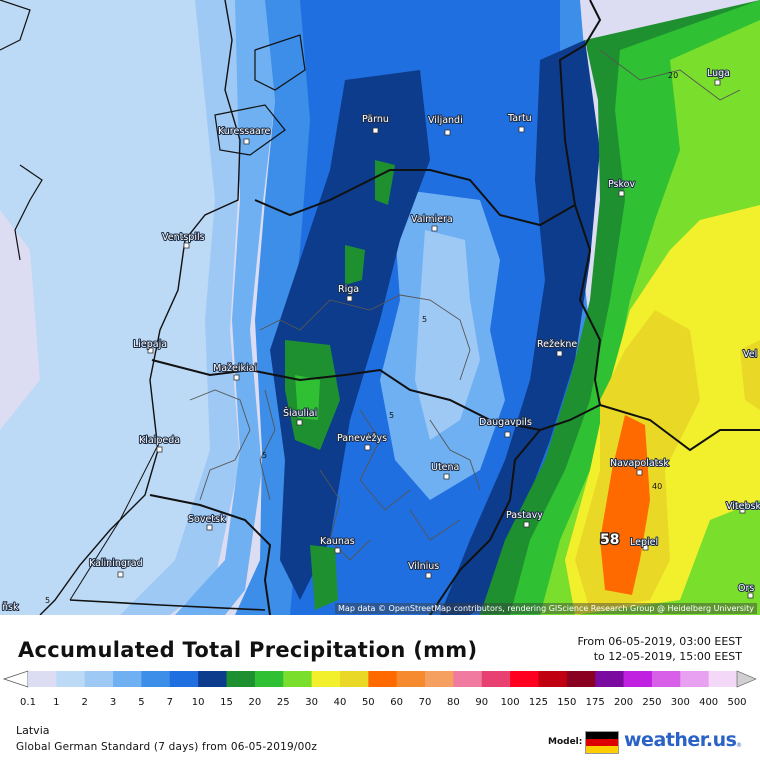 Image resolution: width=760 pixels, height=760 pixels. What do you see at coordinates (33, 730) in the screenshot?
I see `region-label: Latvia` at bounding box center [33, 730].